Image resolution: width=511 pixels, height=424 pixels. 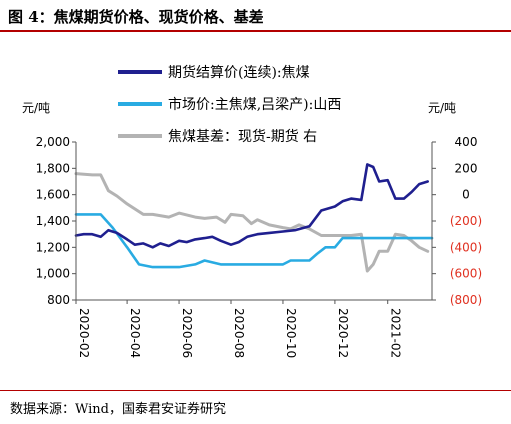 I want to click on x-tick-label: 2020-12, so click(x=343, y=333).